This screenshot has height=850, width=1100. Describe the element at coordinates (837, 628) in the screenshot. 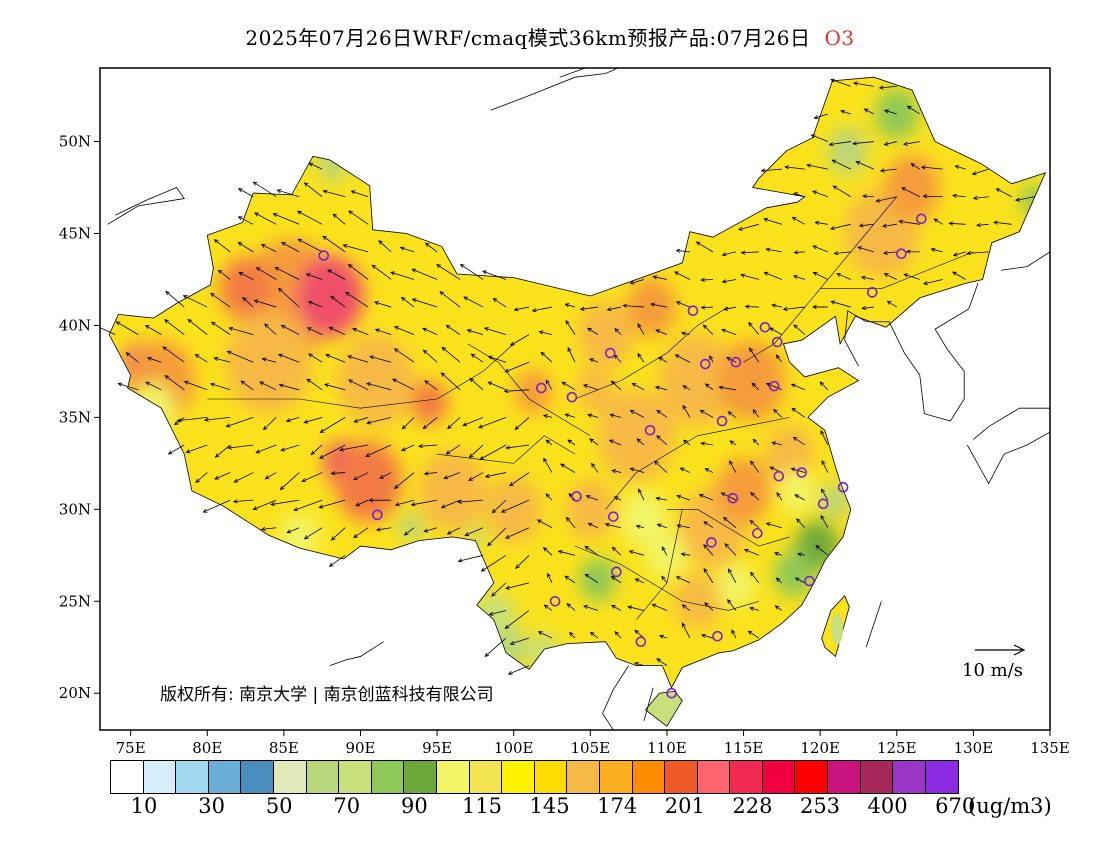

I see `taiwan-vegetation` at that location.